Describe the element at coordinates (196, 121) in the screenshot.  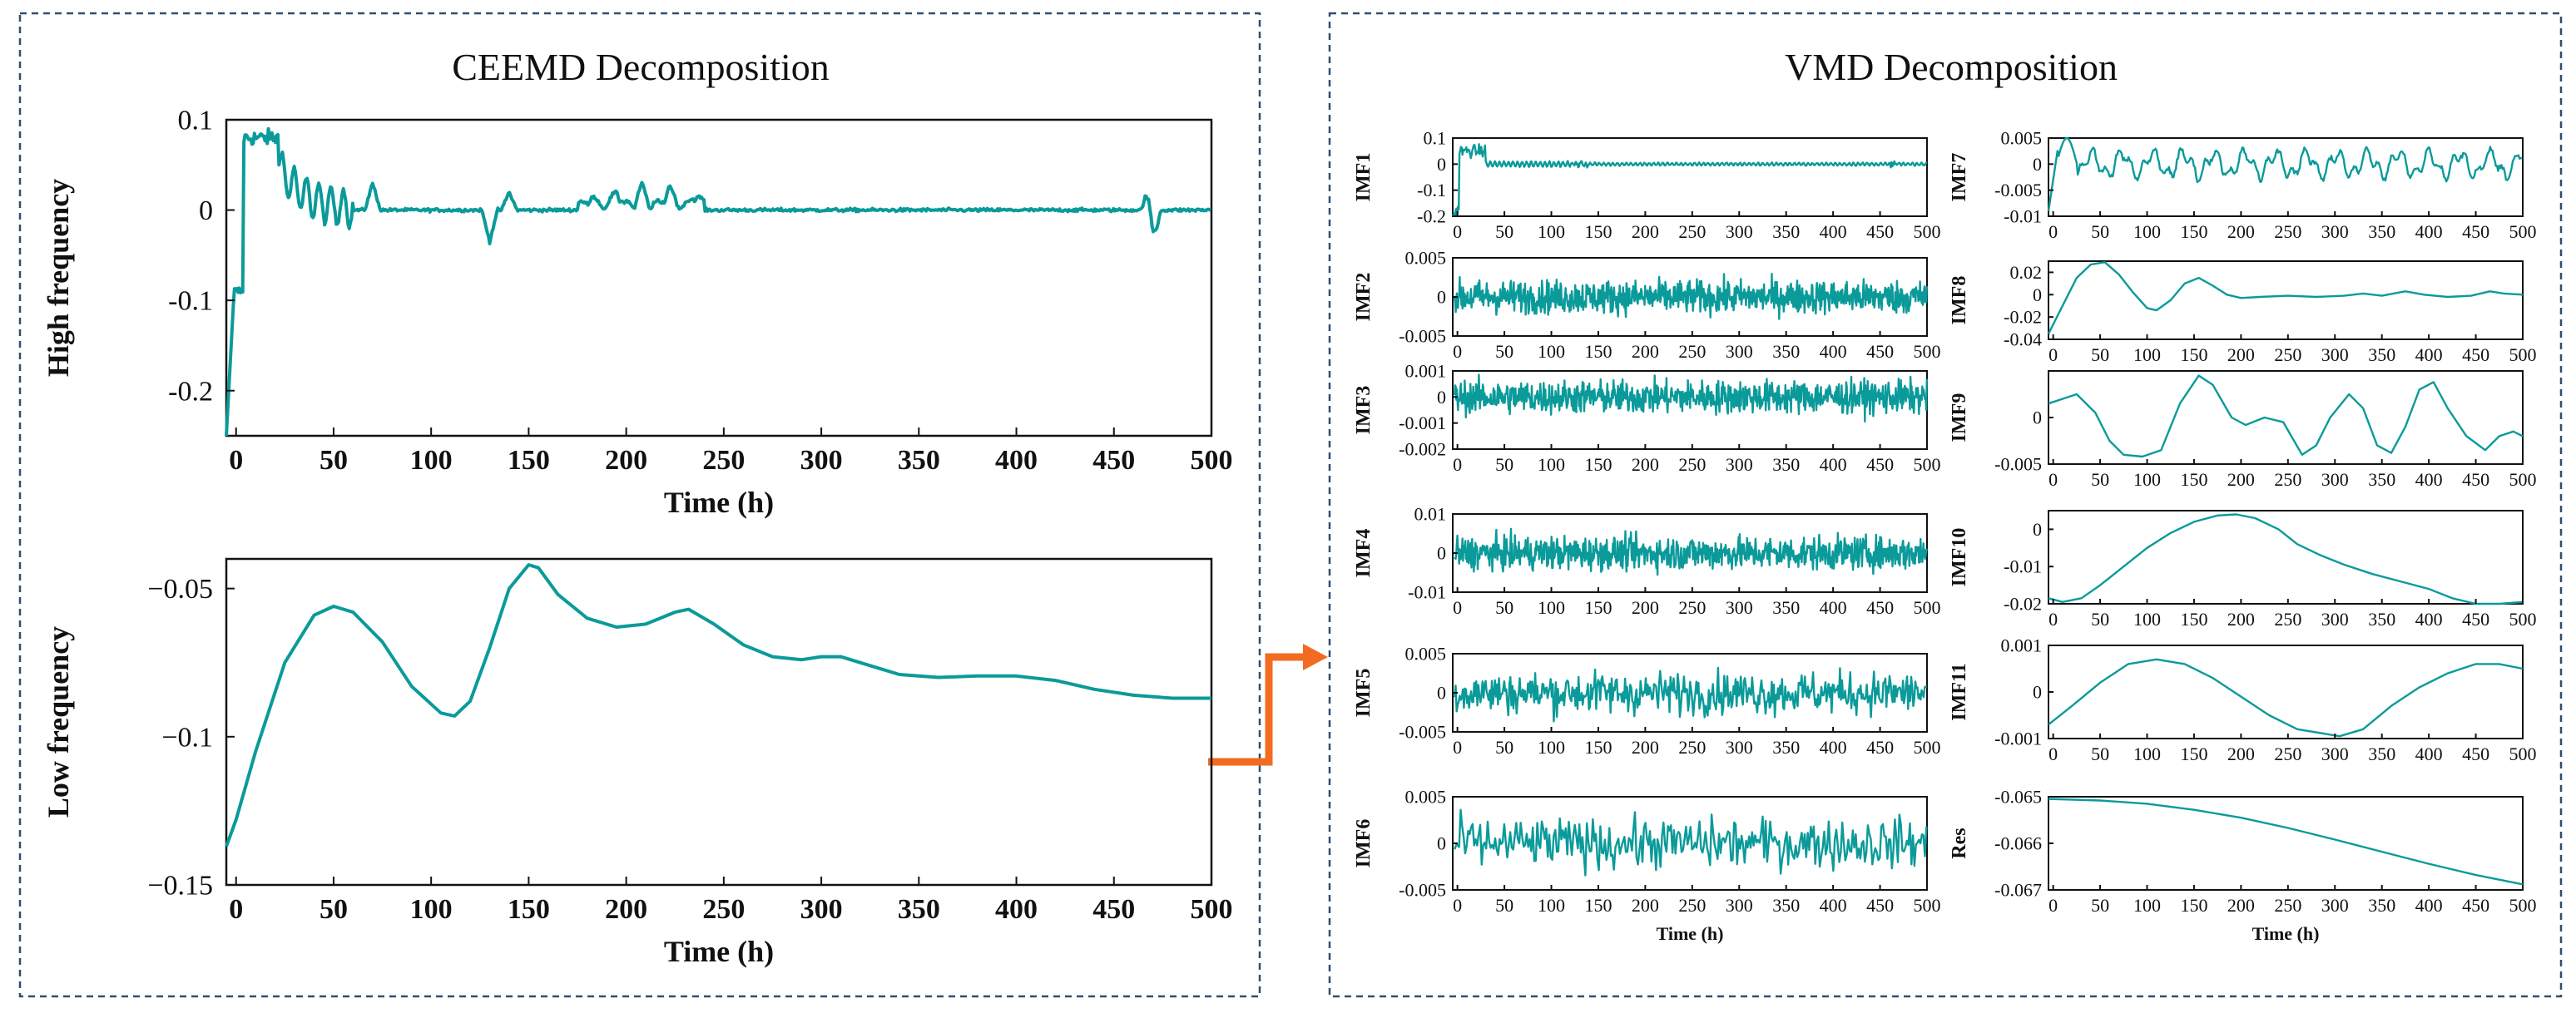
I see `ceemd-high-ytick-label: 0.1` at that location.